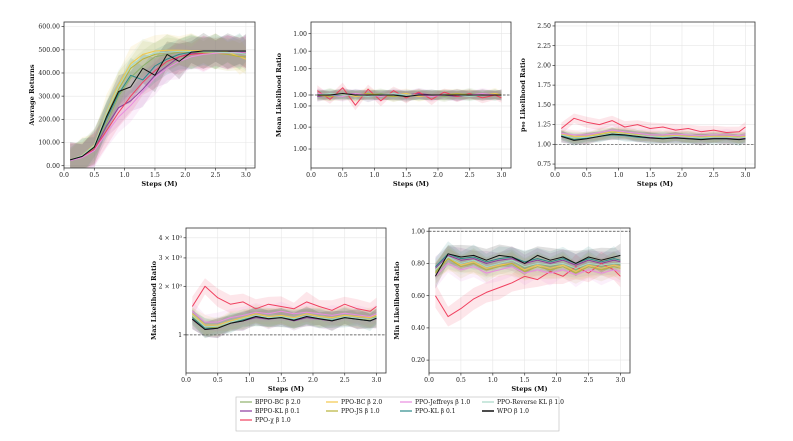 This screenshot has height=441, width=793. What do you see at coordinates (544, 125) in the screenshot?
I see `y-tick-label: 1.25` at bounding box center [544, 125].